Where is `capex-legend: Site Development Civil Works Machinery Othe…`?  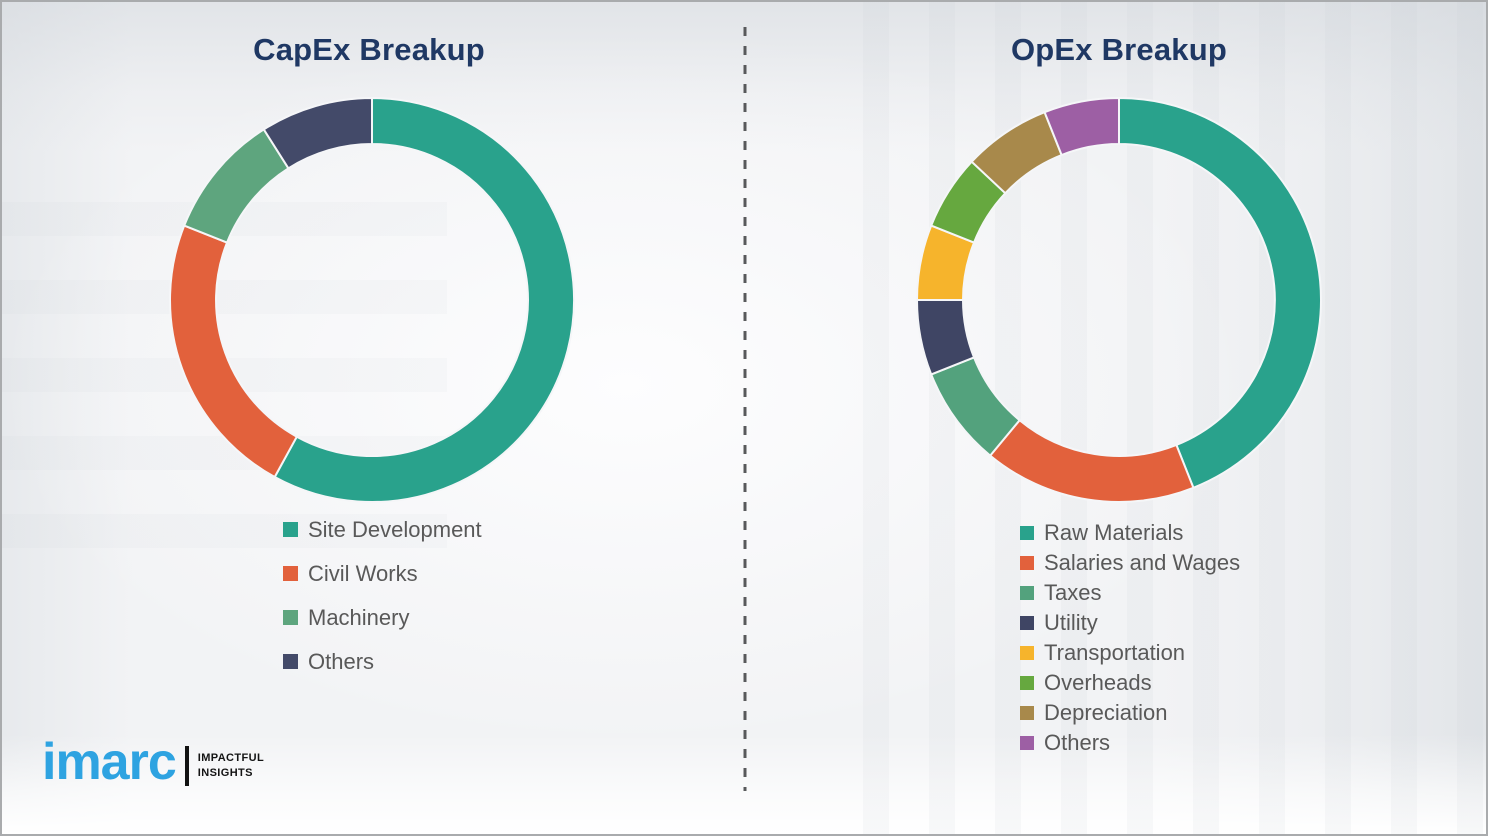
capex-legend: Site Development Civil Works Machinery Othe… is located at coordinates (382, 604).